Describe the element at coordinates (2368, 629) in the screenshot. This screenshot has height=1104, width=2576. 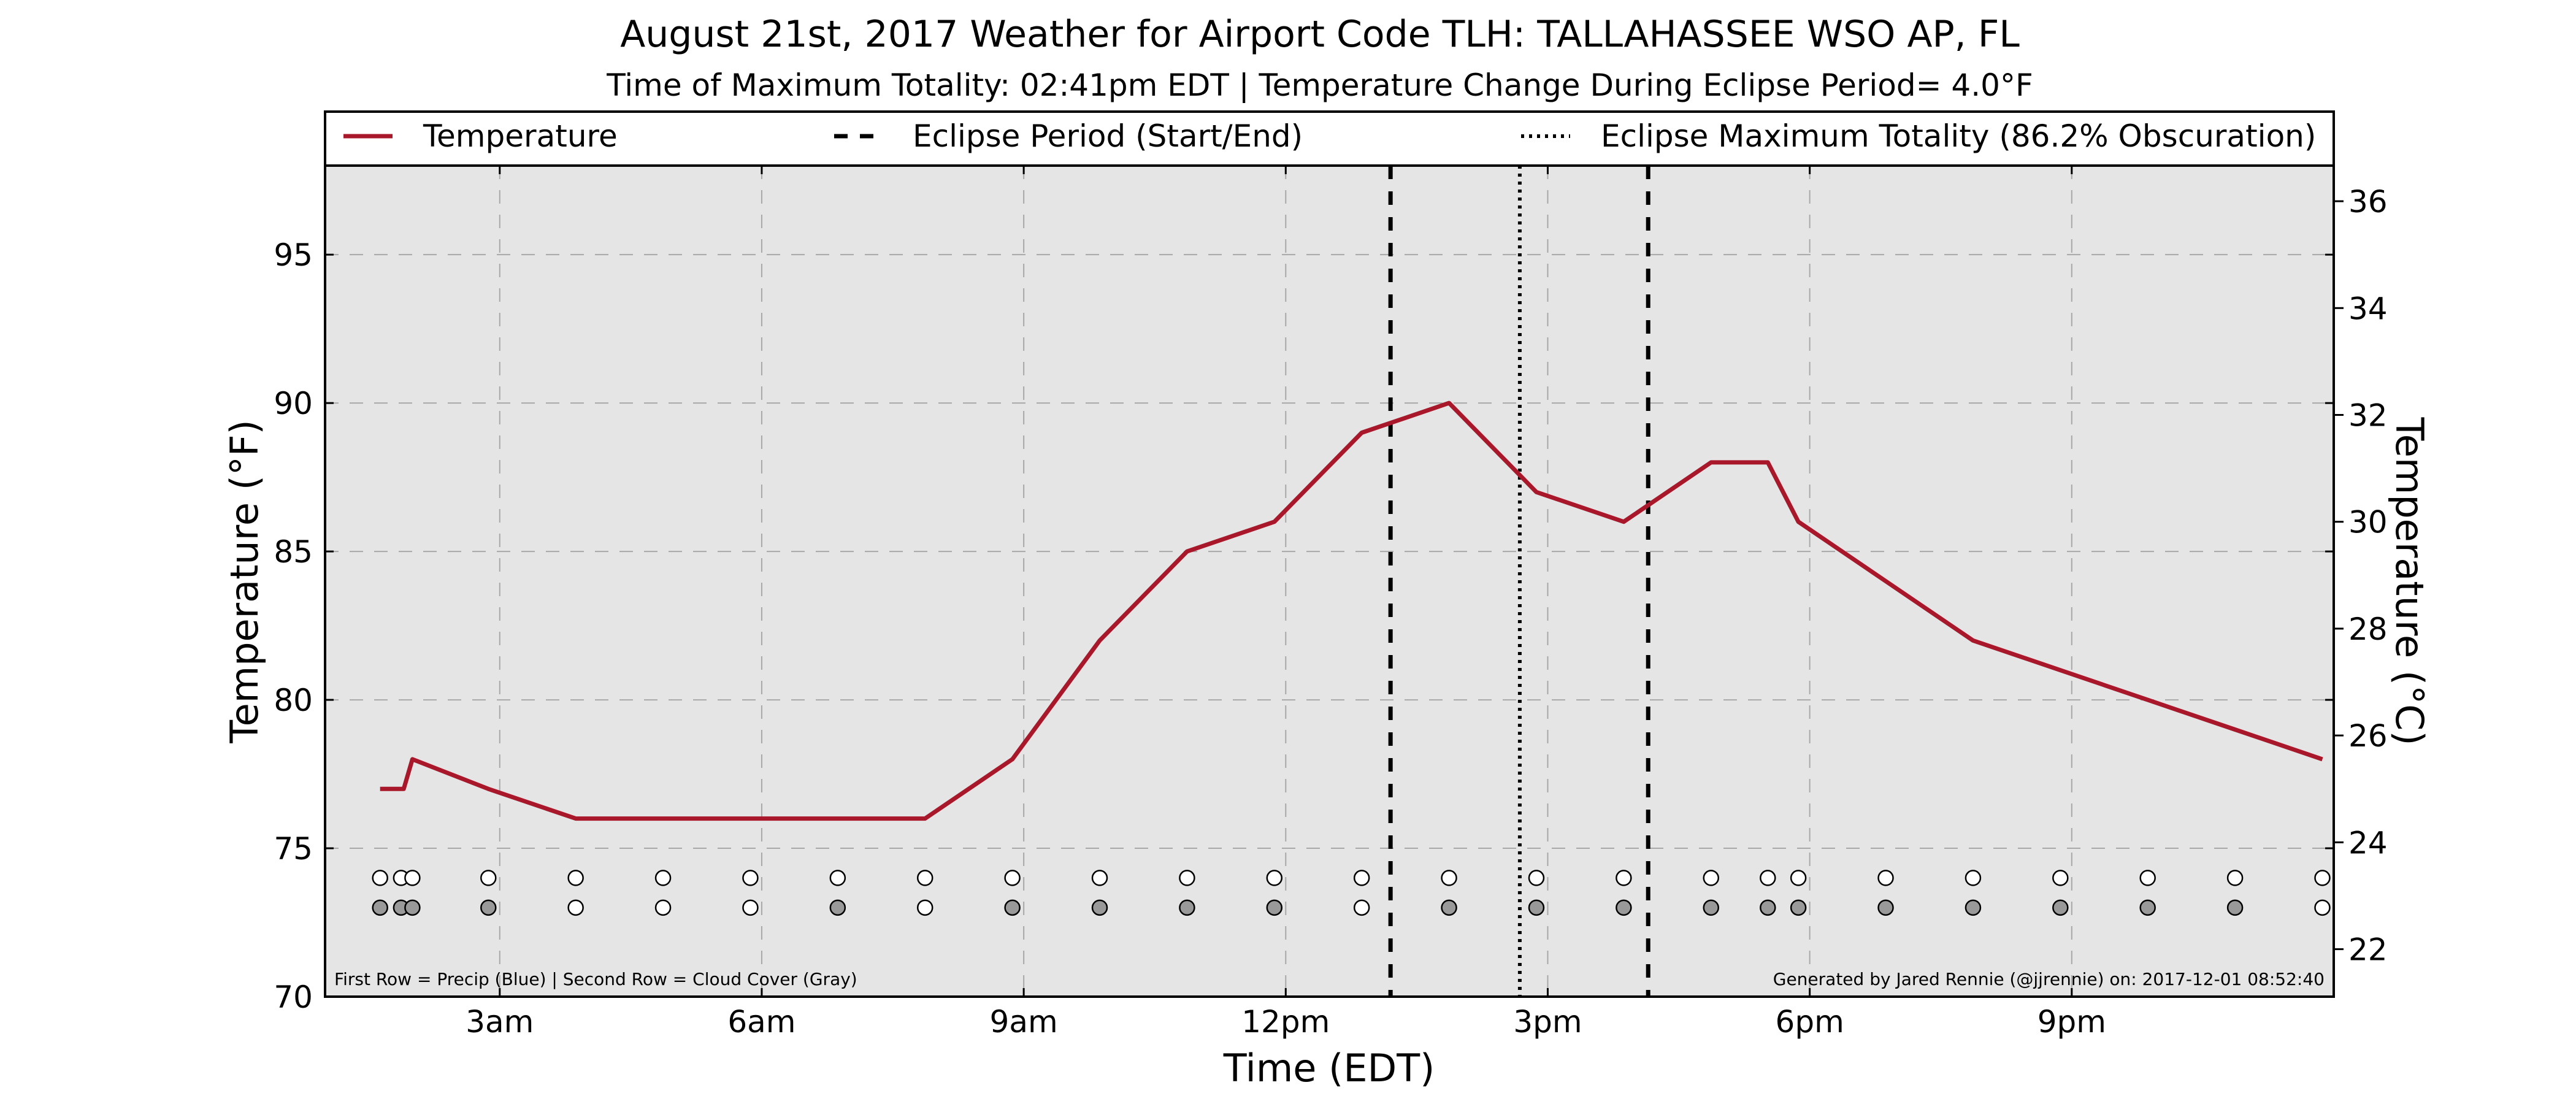
I see `right-tick-label: 28` at that location.